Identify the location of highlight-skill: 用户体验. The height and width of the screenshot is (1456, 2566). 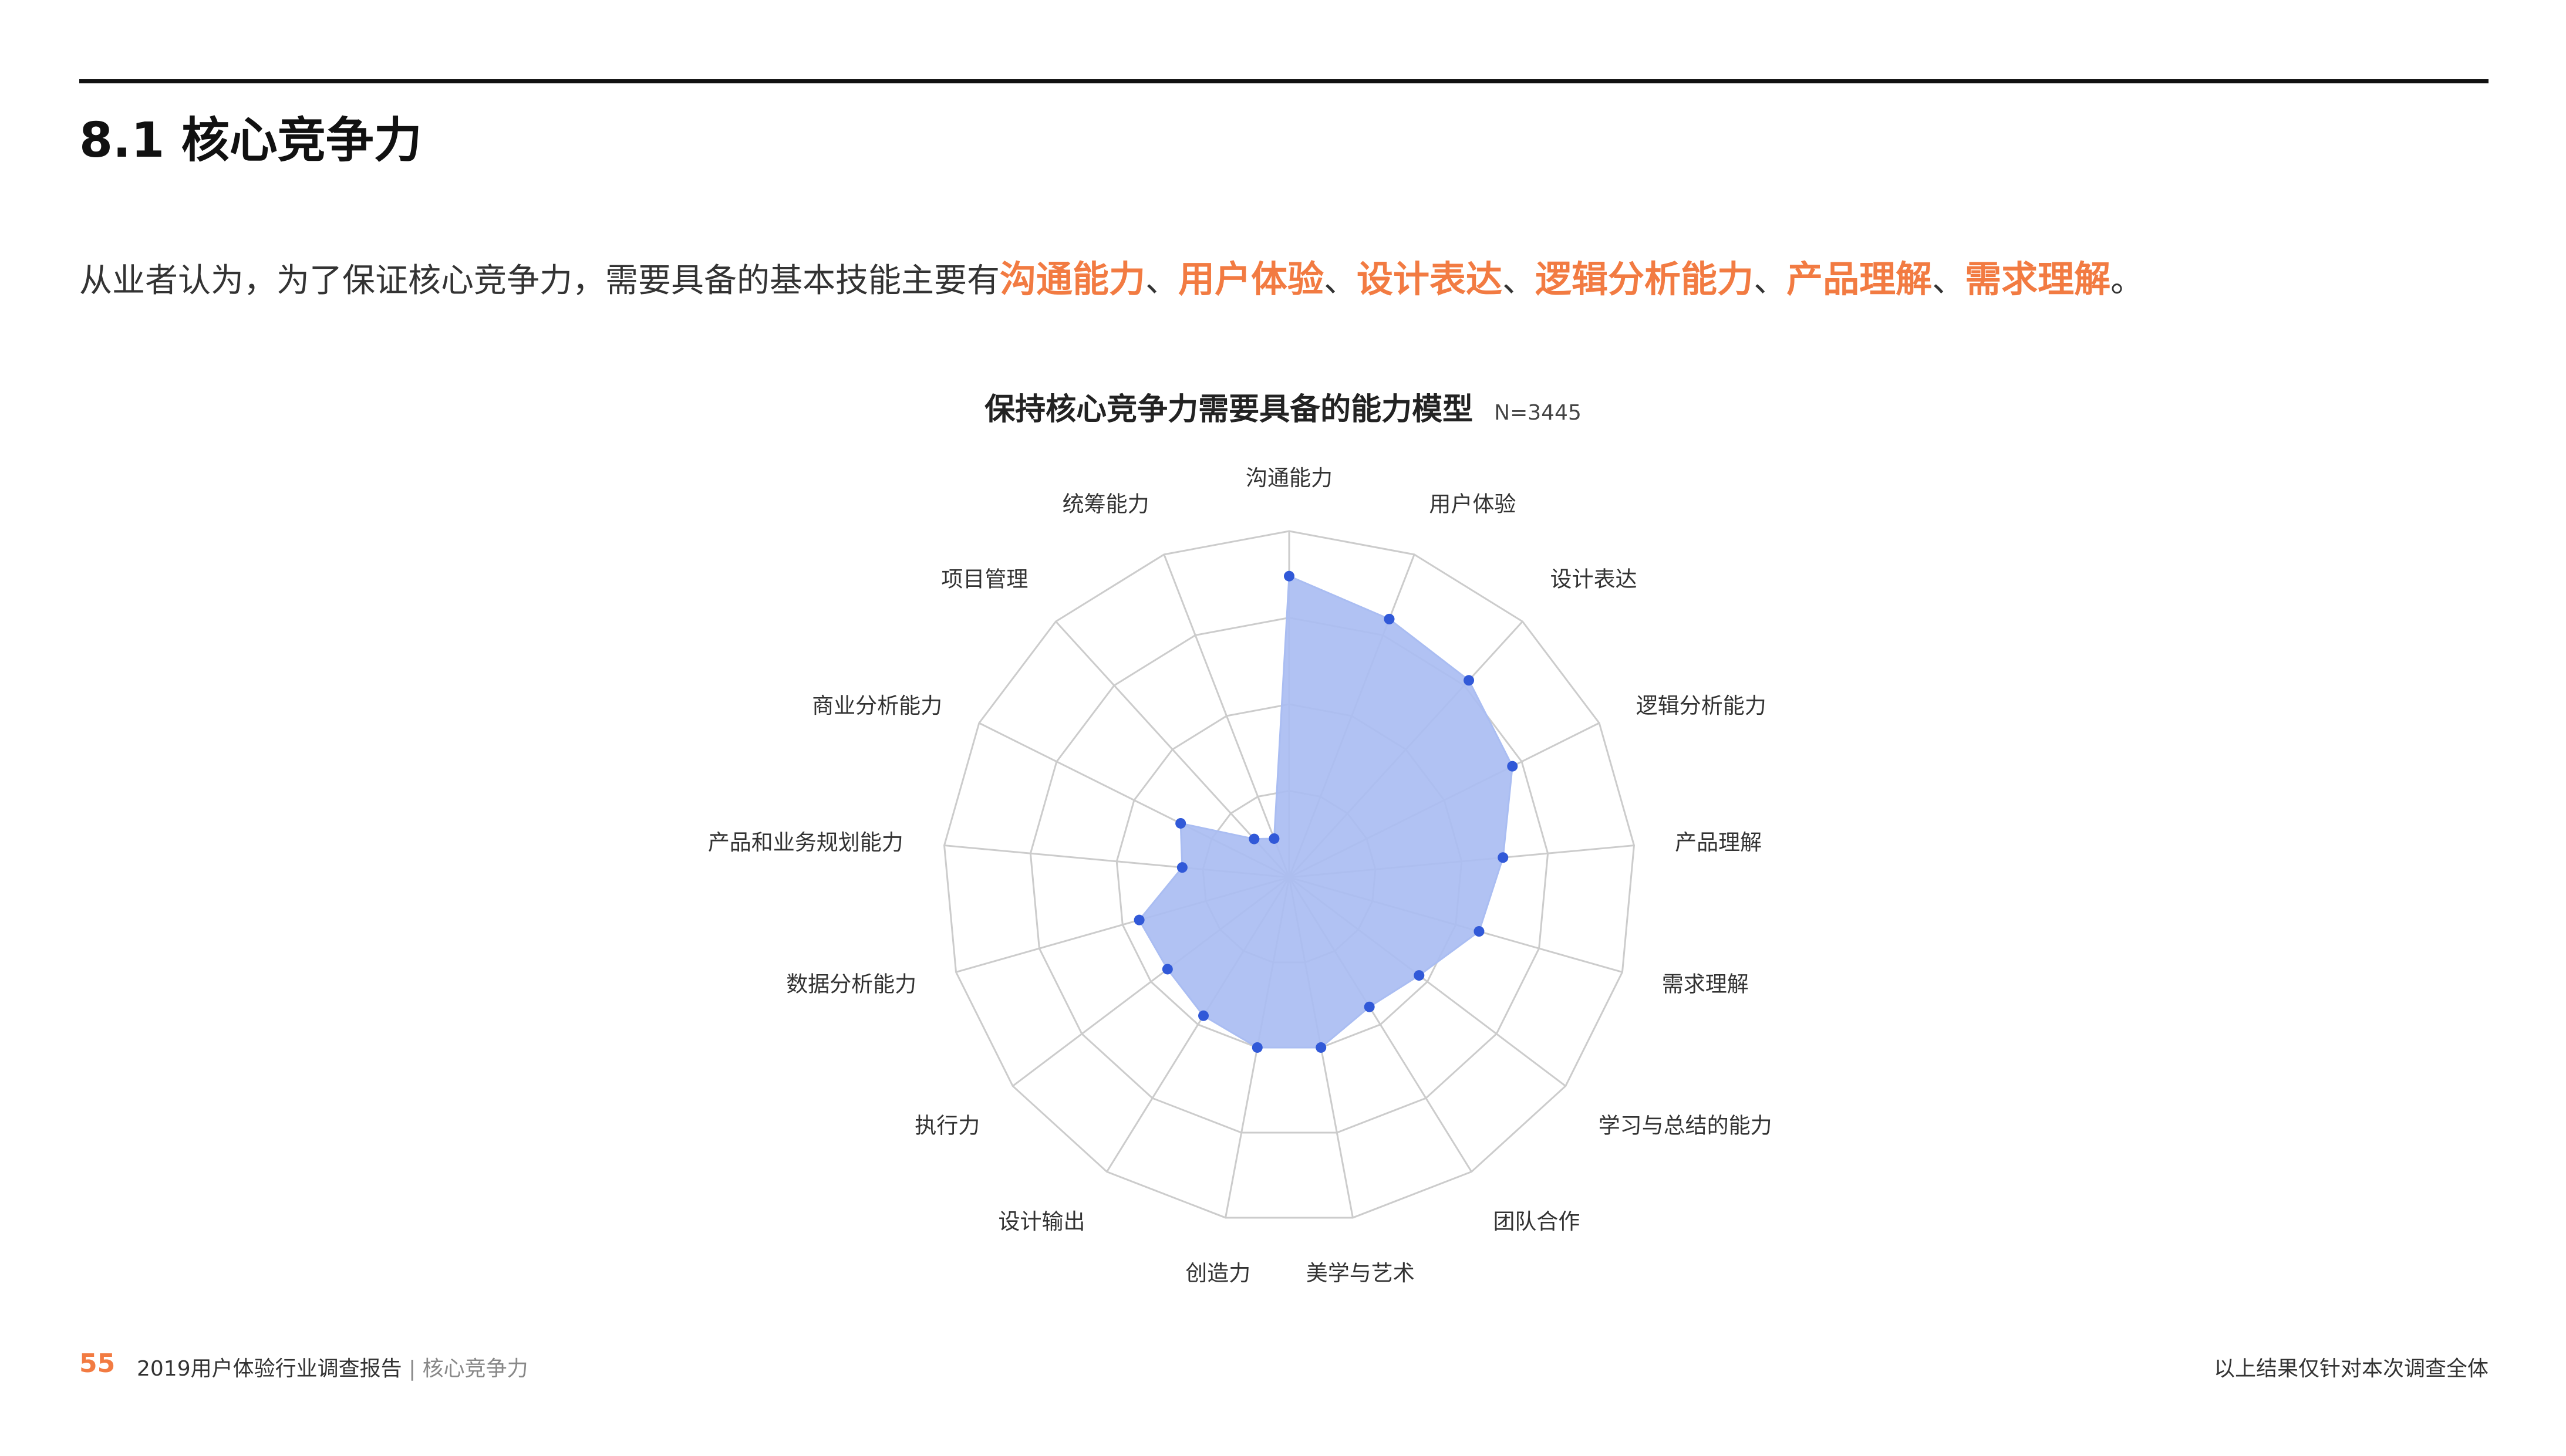
(1251, 279).